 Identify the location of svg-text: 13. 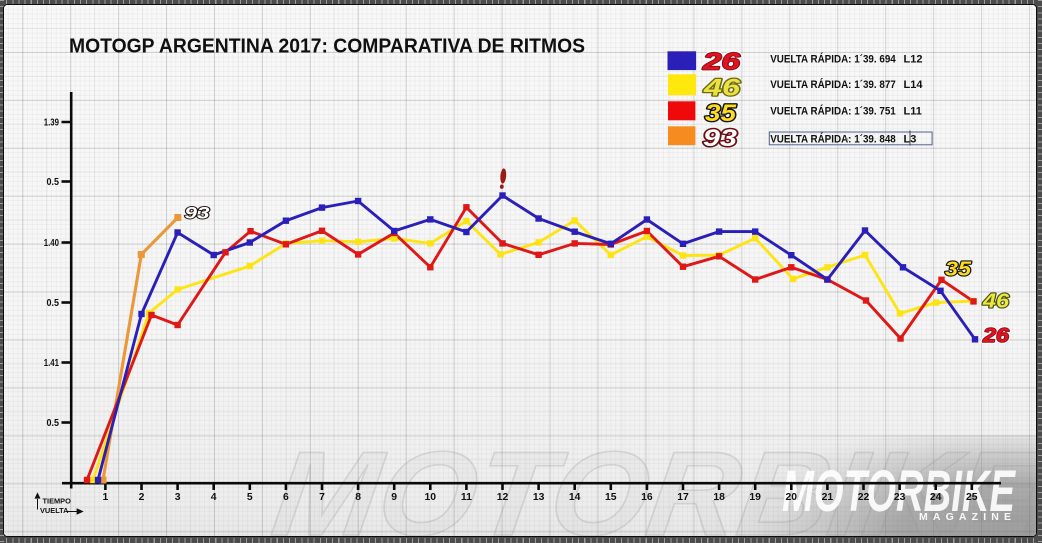
(539, 497).